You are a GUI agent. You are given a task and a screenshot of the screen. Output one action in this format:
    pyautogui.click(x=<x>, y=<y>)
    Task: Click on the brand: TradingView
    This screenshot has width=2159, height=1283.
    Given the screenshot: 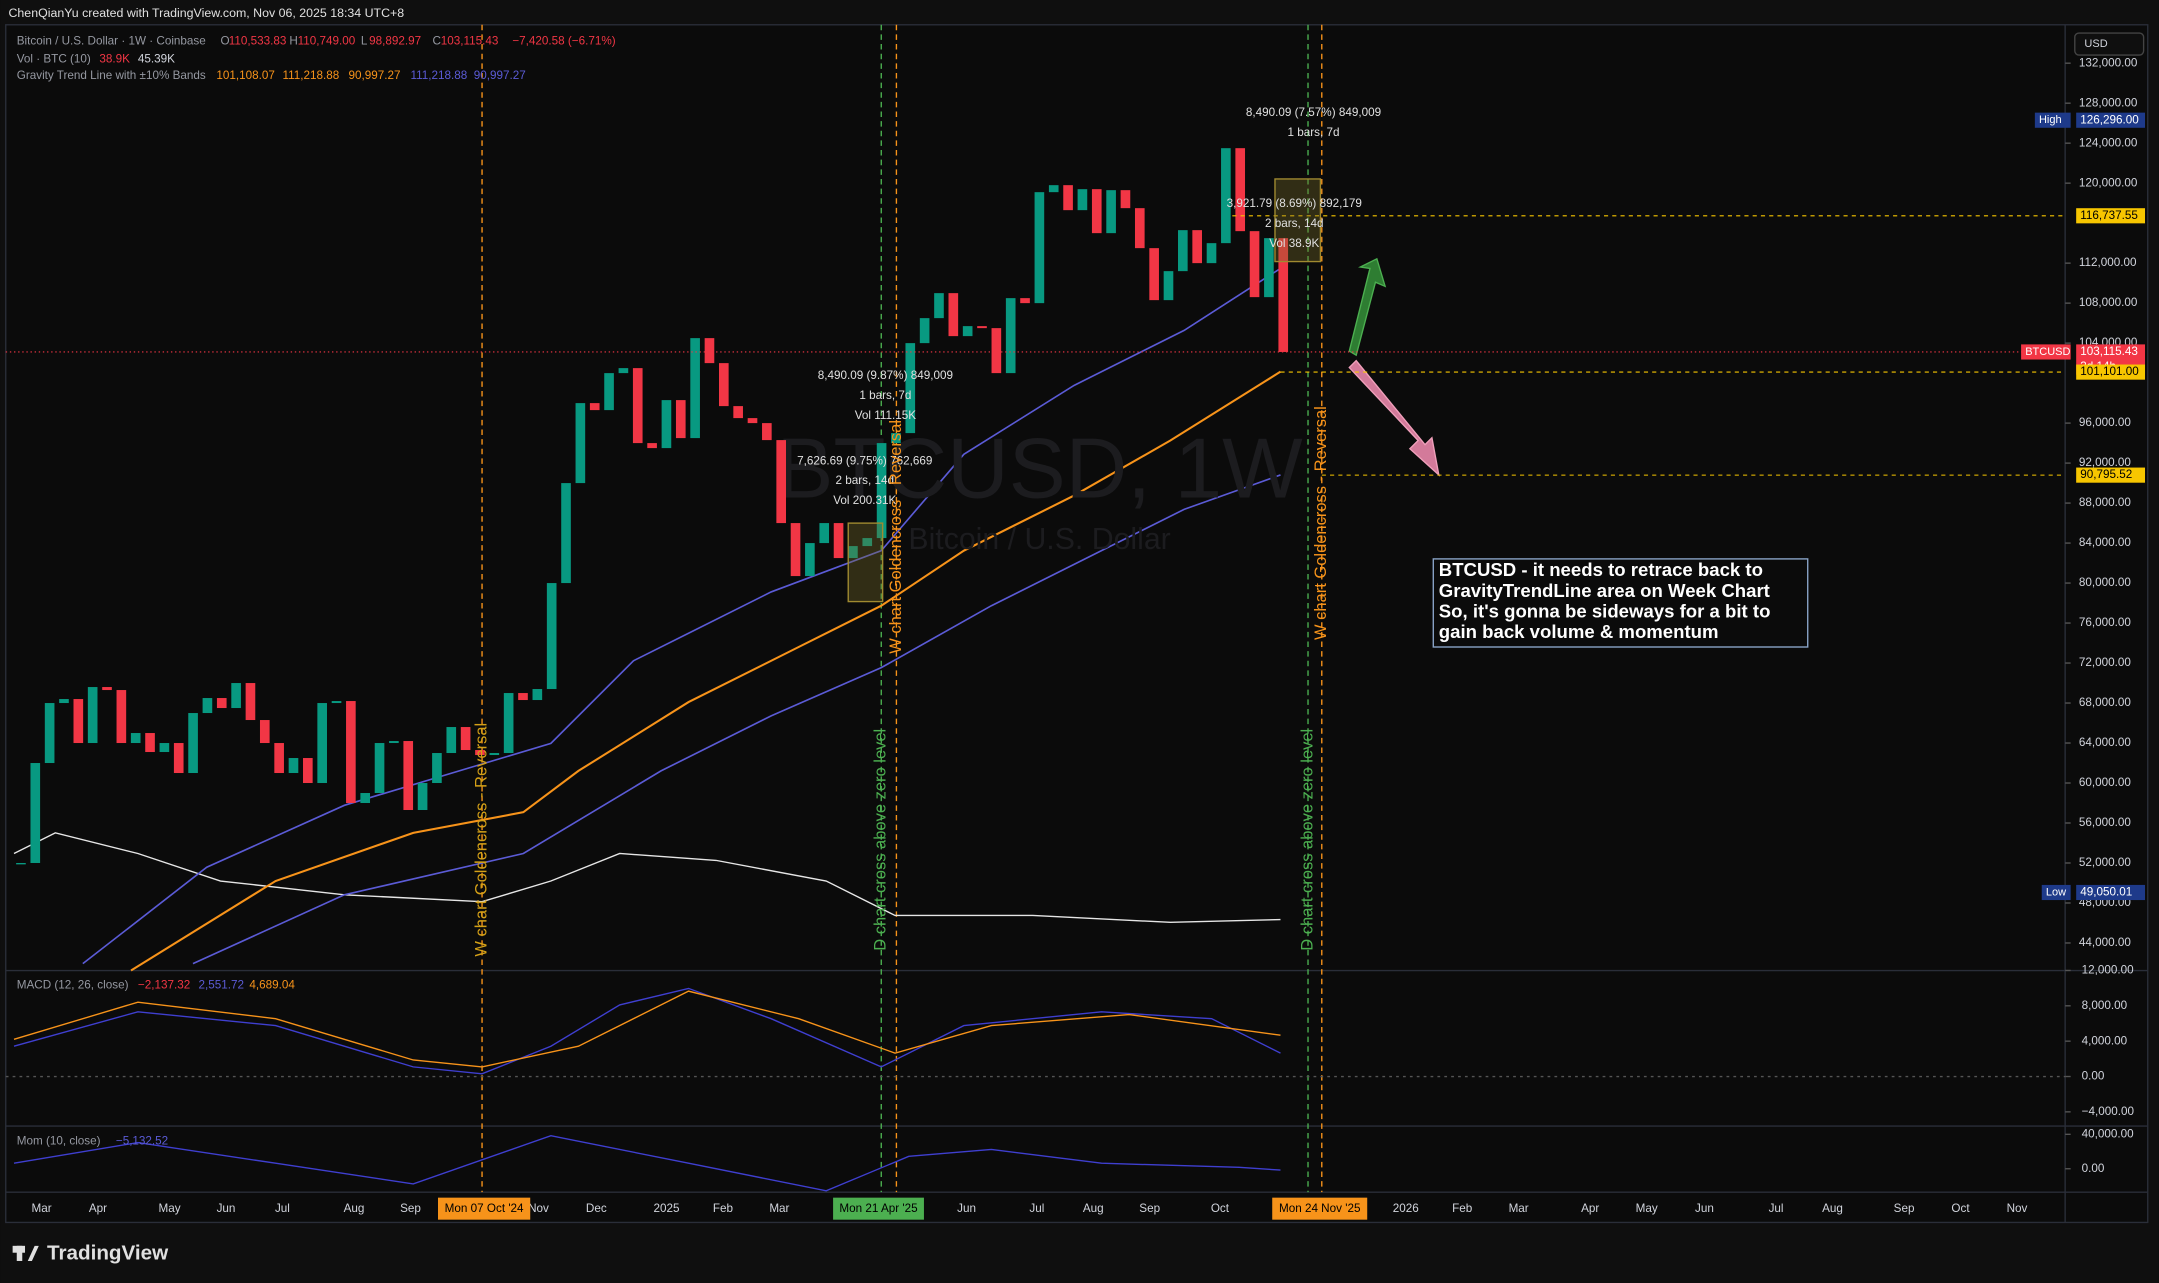 What is the action you would take?
    pyautogui.click(x=108, y=1253)
    